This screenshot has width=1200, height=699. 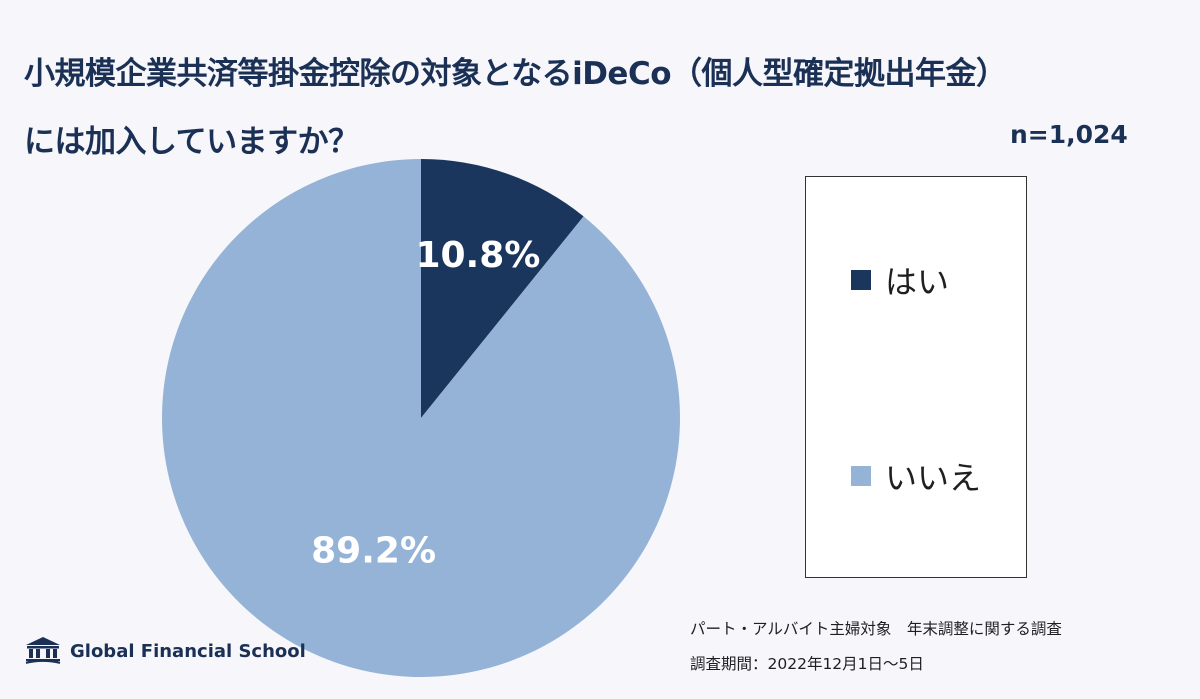 I want to click on legend-item-no: いいえ, so click(x=916, y=476).